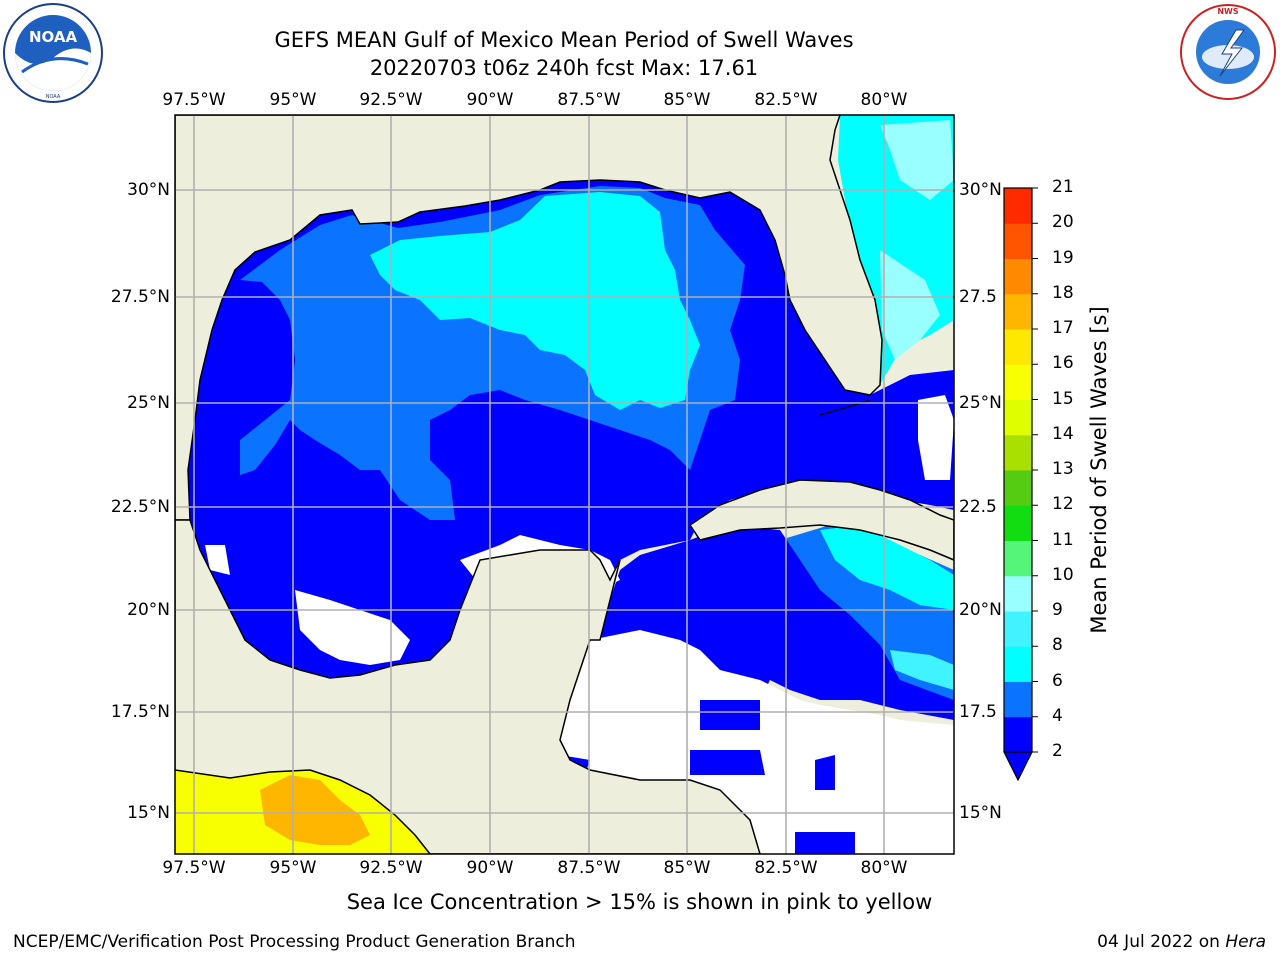  Describe the element at coordinates (352, 627) in the screenshot. I see `gulf-masked-patch-campeche` at that location.